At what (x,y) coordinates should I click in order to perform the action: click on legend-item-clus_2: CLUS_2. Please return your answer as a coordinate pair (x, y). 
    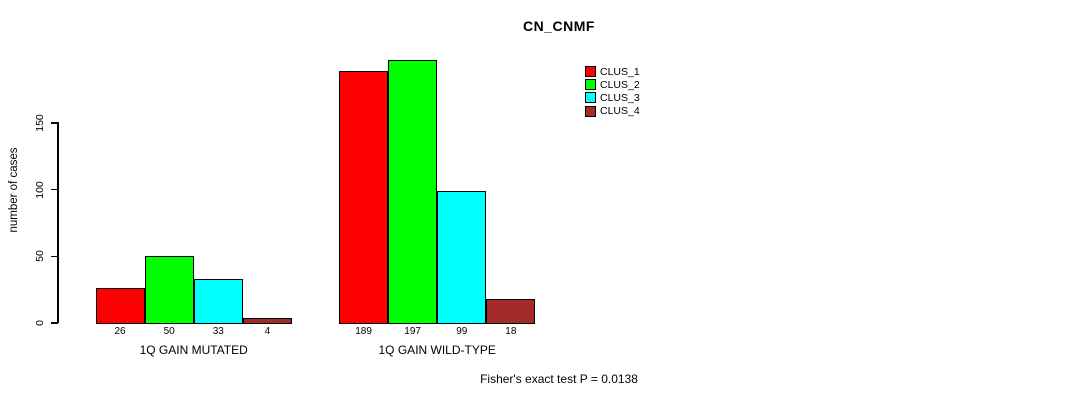
    Looking at the image, I should click on (612, 84).